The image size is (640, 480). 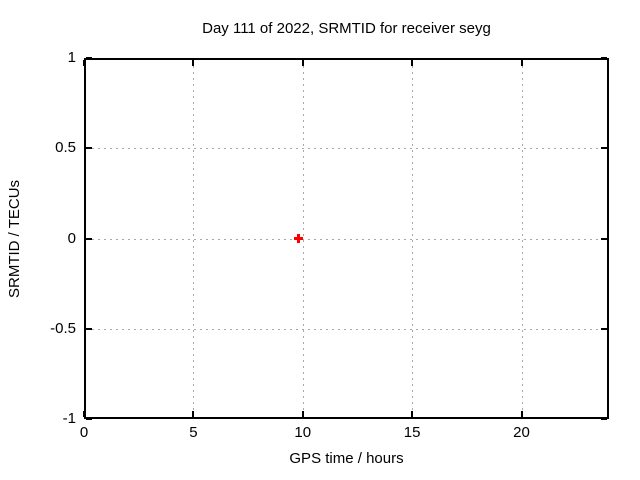 I want to click on x-tick-label: 5, so click(x=193, y=432).